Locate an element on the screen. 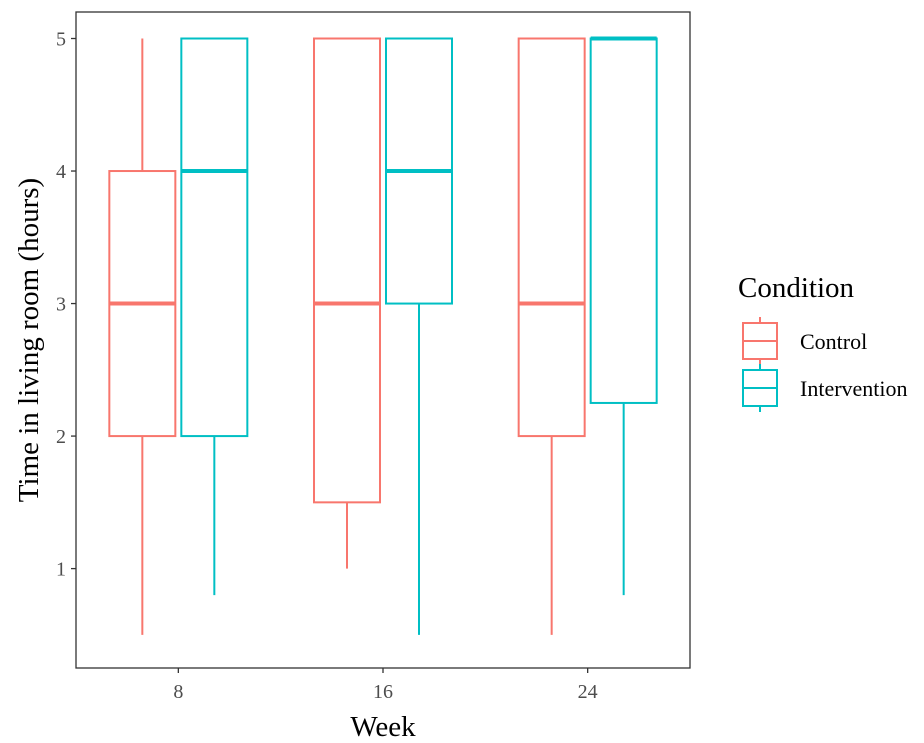  legend: Condition Control Intervention is located at coordinates (823, 342).